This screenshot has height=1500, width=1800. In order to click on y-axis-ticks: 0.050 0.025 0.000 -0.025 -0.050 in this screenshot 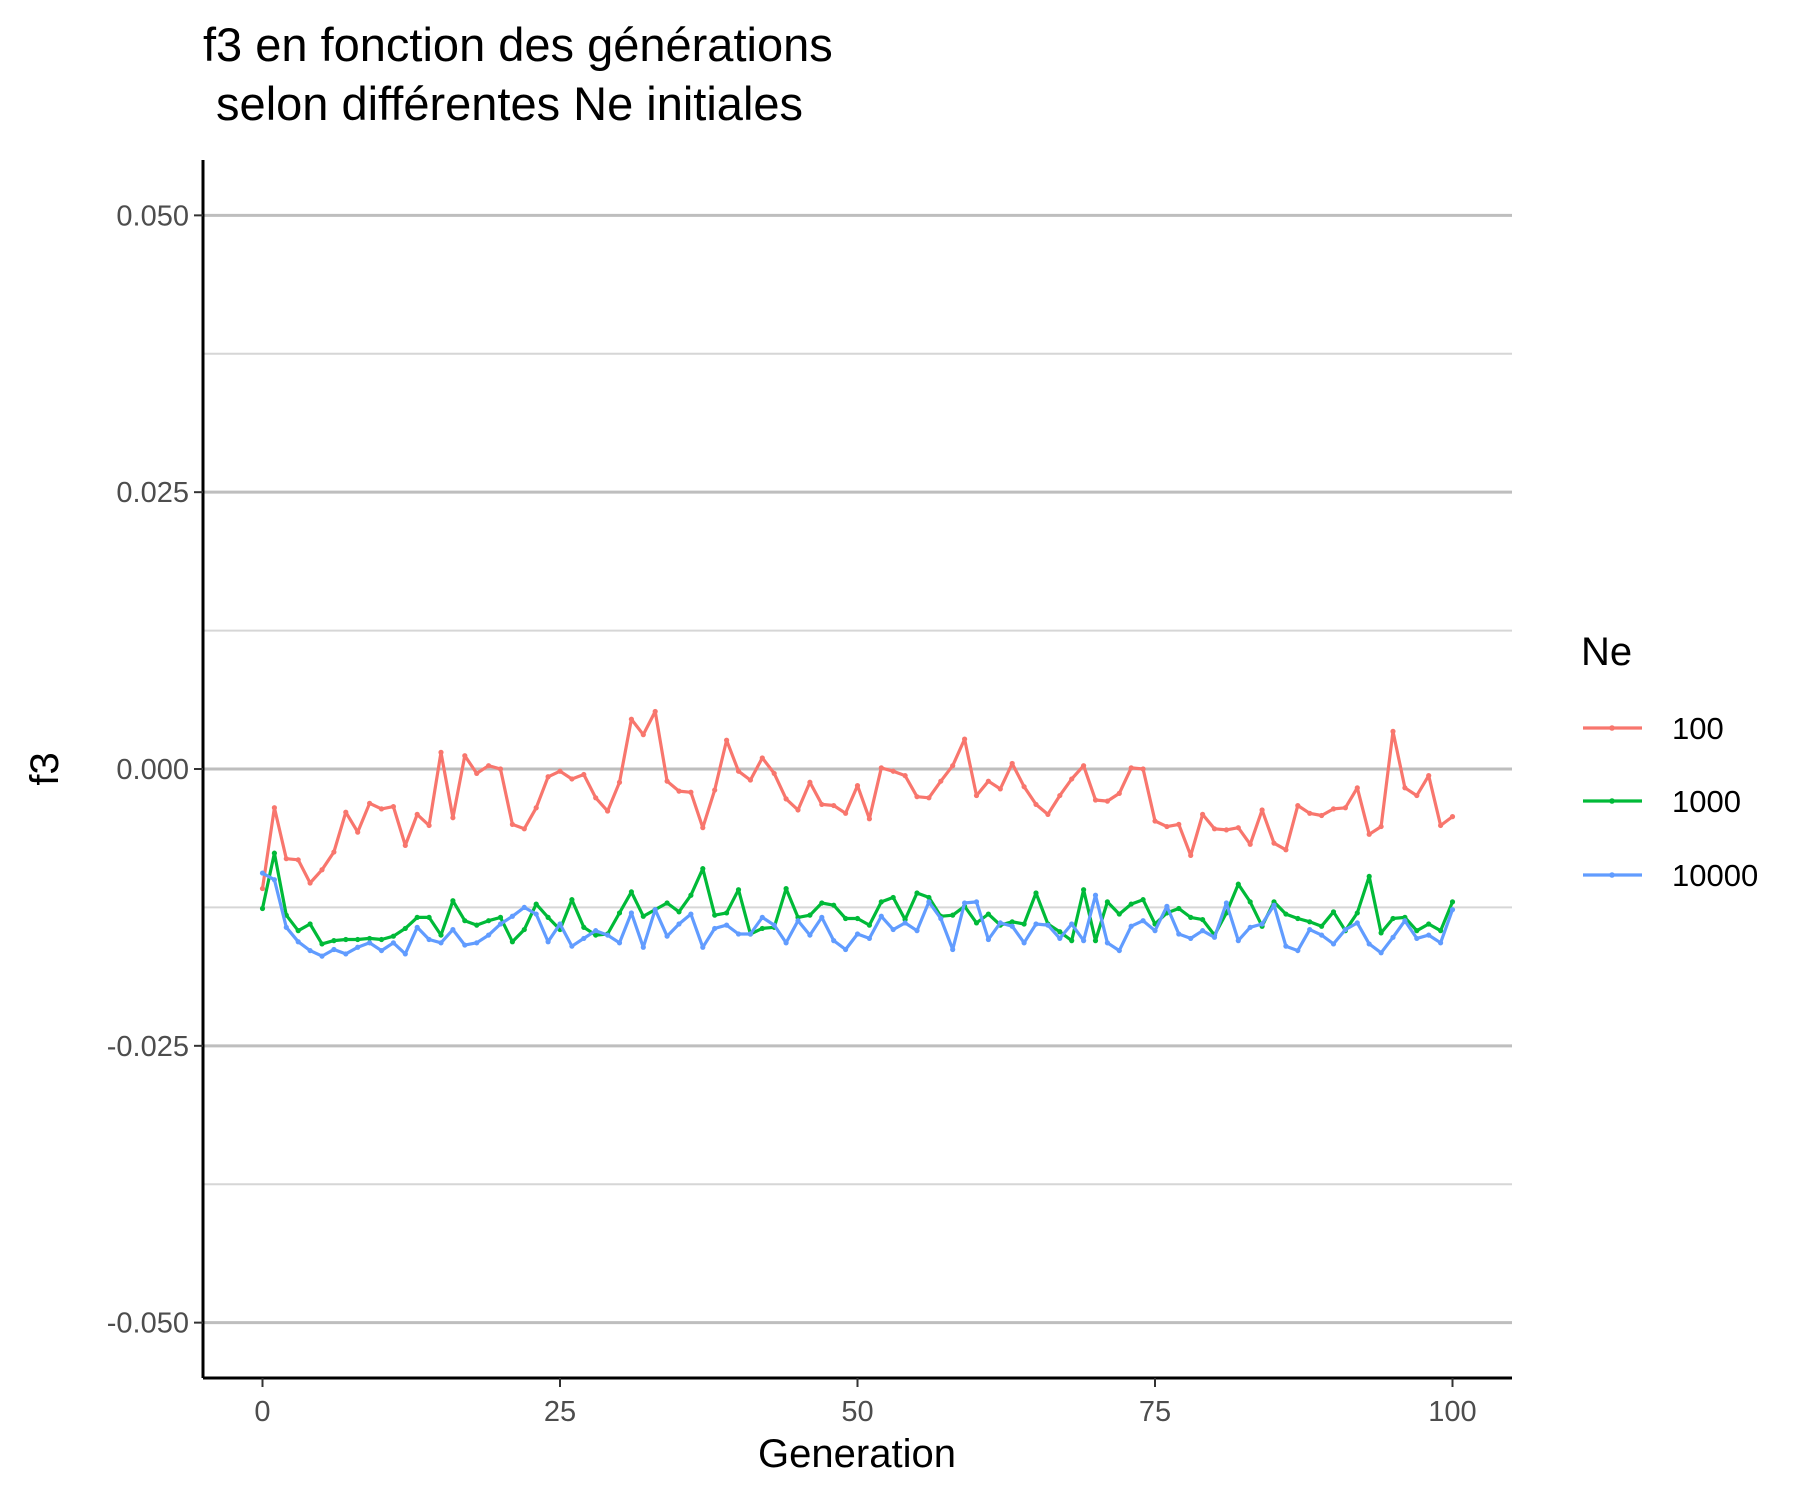, I will do `click(155, 770)`.